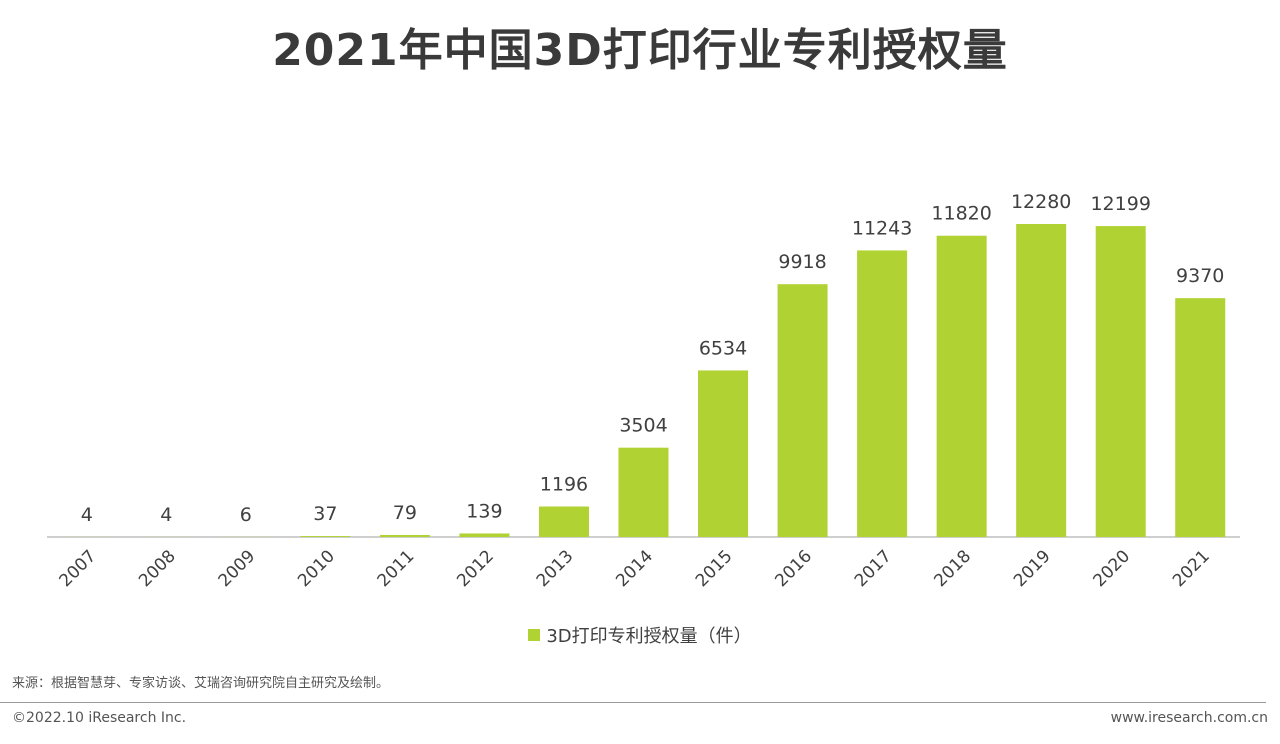 The width and height of the screenshot is (1280, 744). I want to click on data-label: 12199, so click(1120, 204).